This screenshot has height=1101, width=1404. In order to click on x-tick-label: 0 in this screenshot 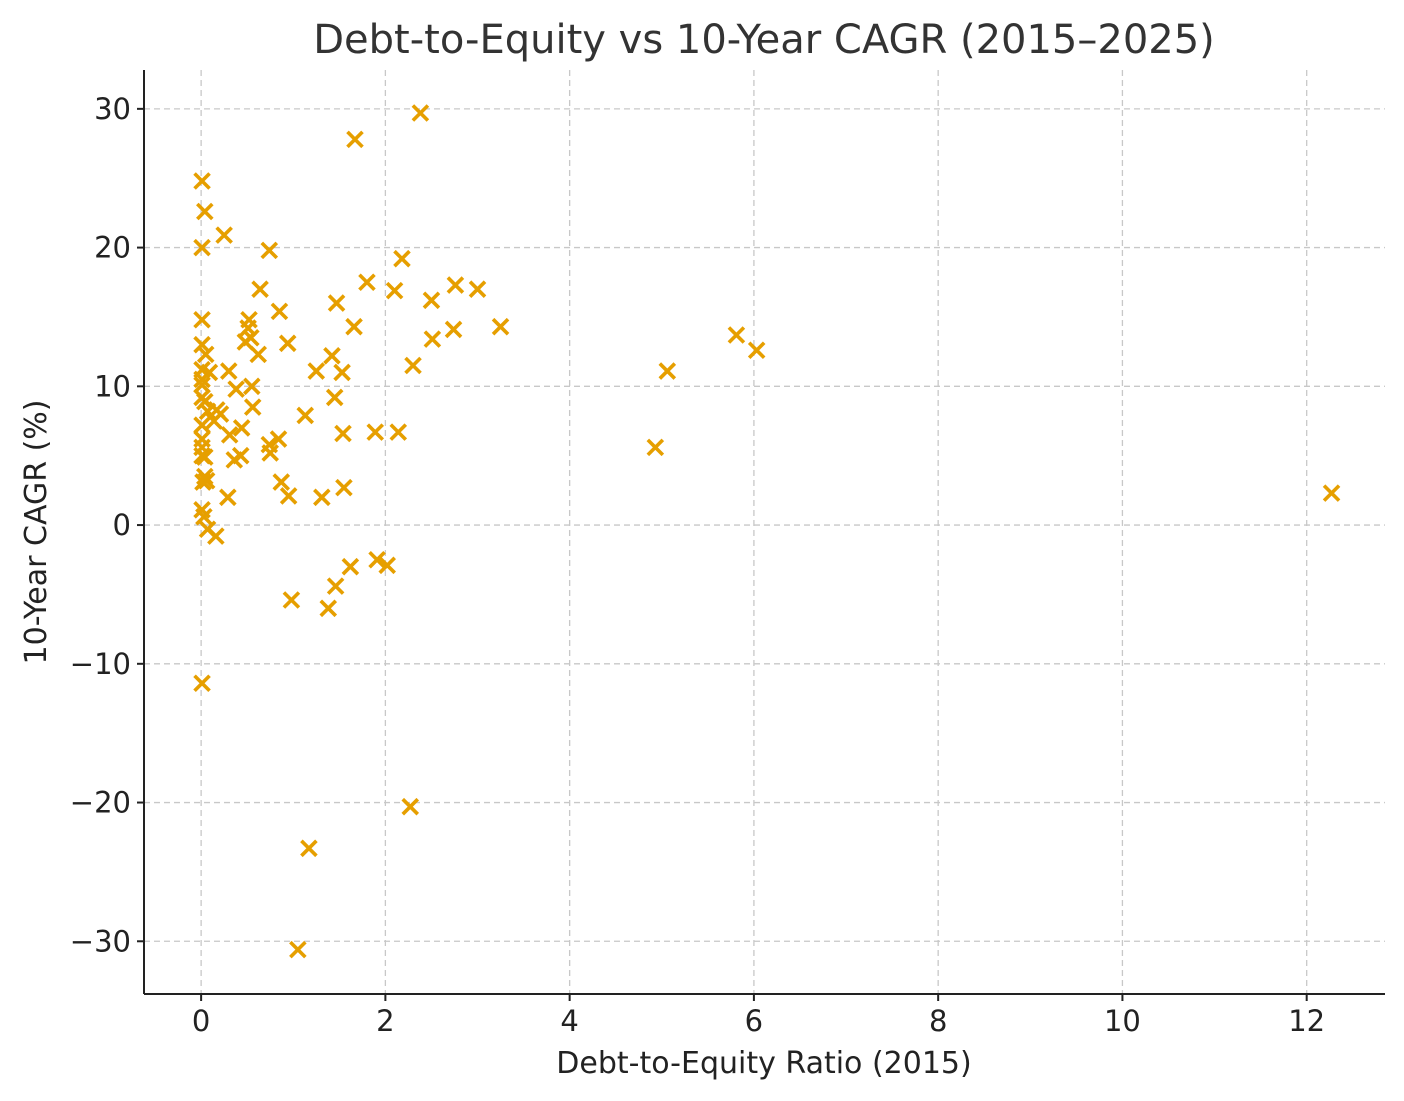, I will do `click(201, 1021)`.